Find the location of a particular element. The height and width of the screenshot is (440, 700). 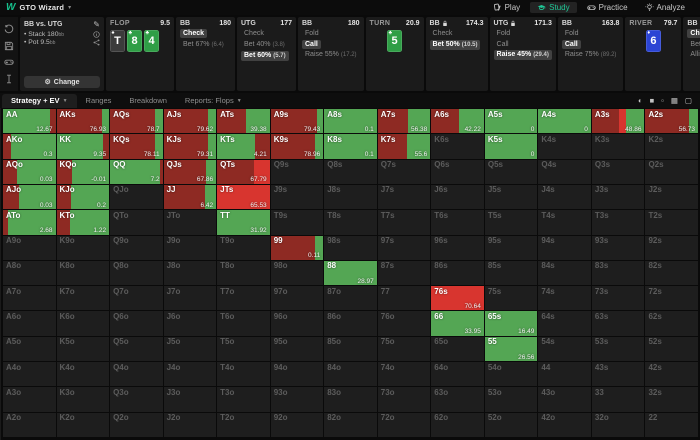

hand-cell-J4s: J4s is located at coordinates (564, 197).